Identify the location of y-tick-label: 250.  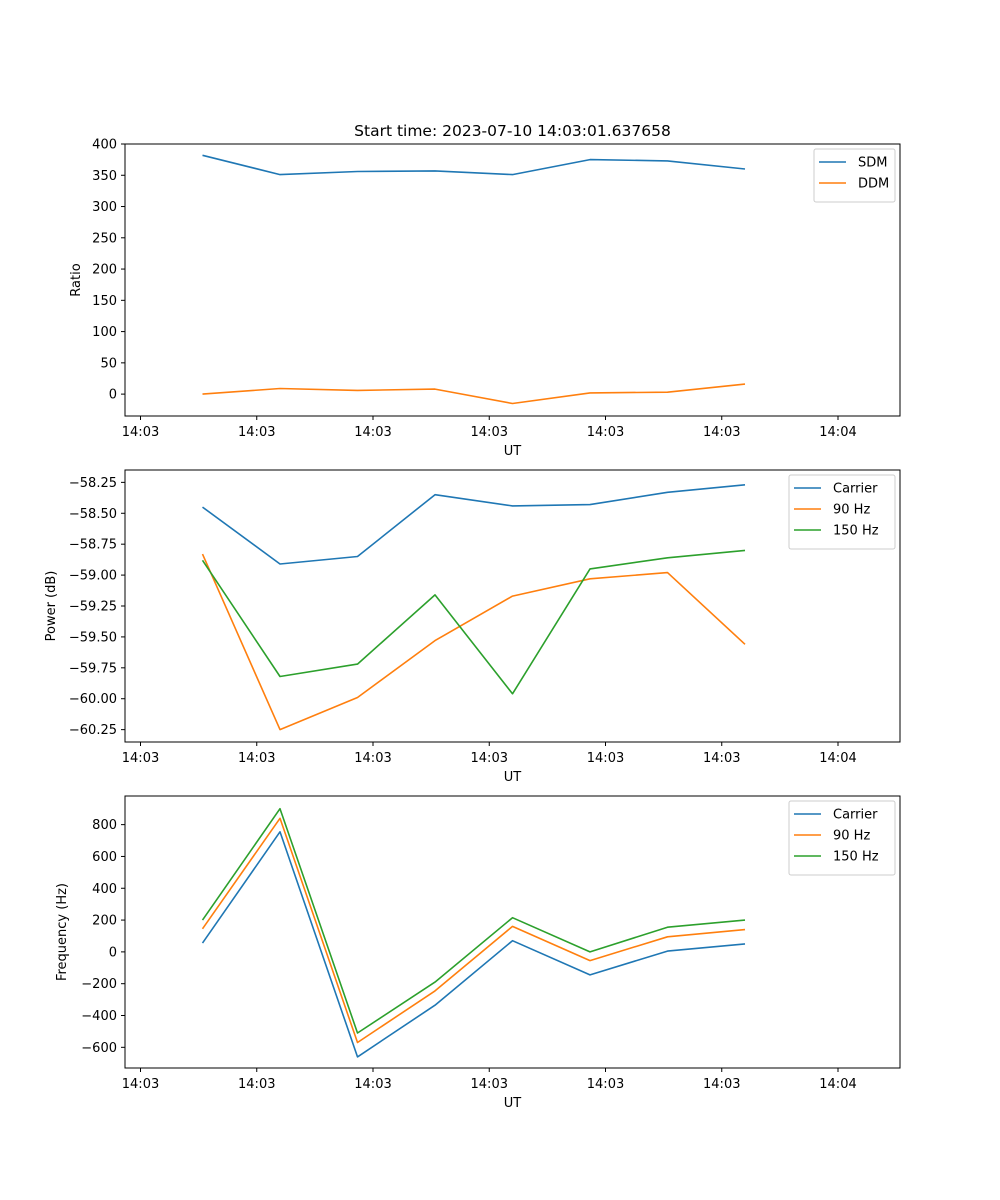
(104, 238).